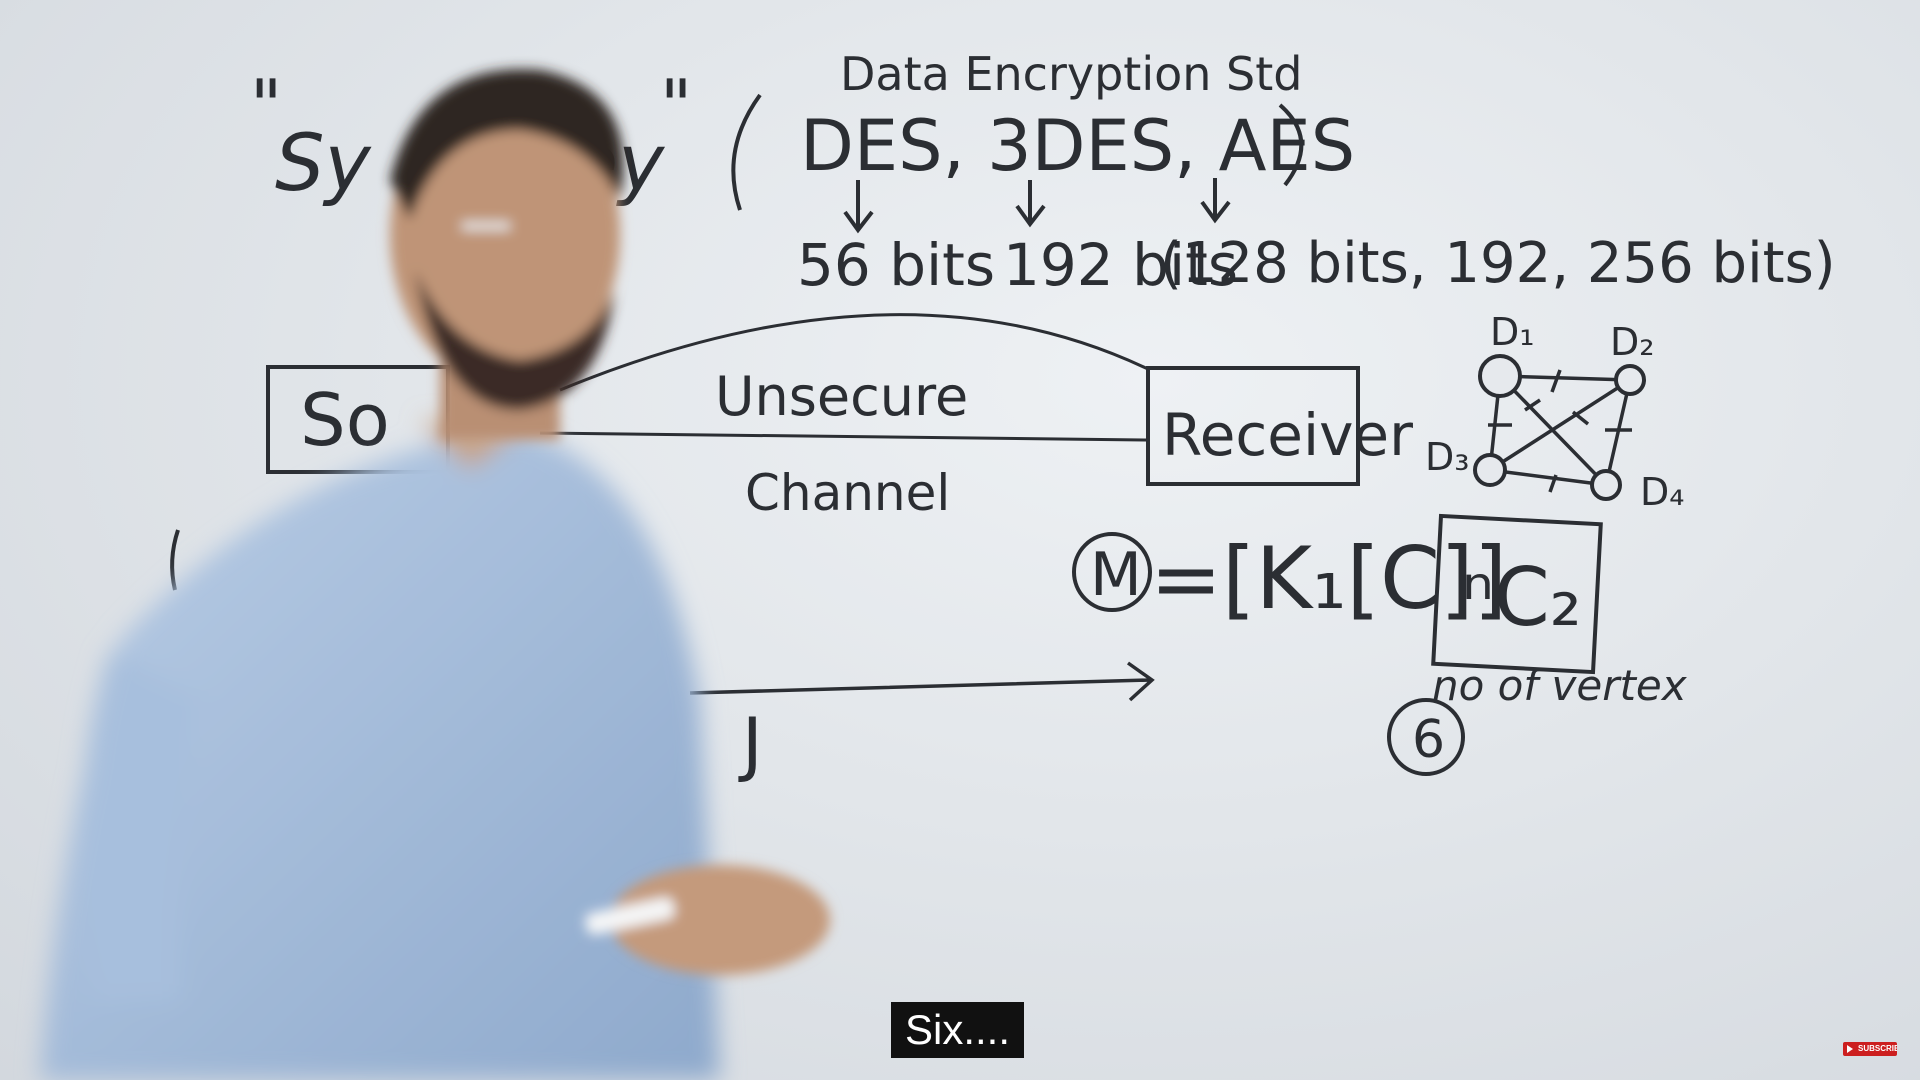  What do you see at coordinates (630, 916) in the screenshot?
I see `marker` at bounding box center [630, 916].